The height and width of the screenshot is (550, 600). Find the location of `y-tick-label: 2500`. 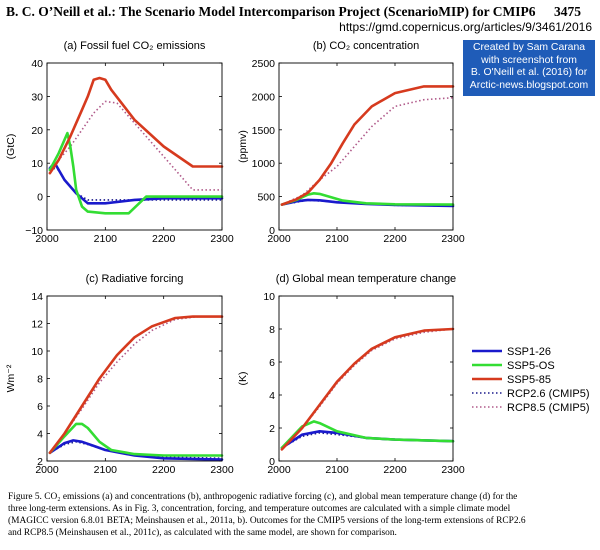

y-tick-label: 2500 is located at coordinates (264, 64).